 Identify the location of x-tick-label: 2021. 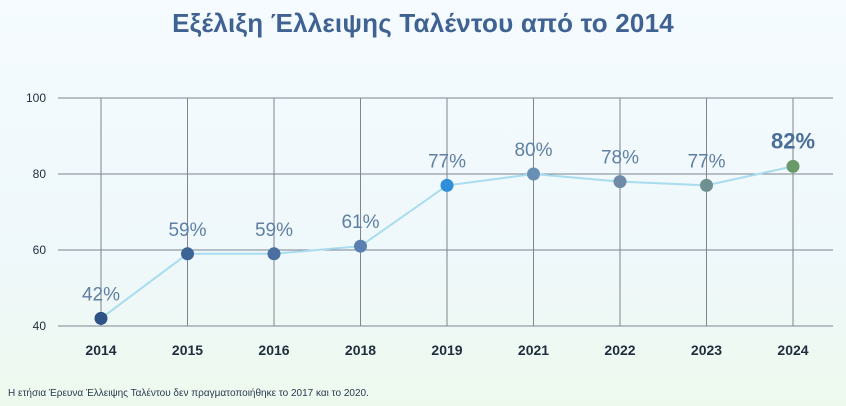
(533, 350).